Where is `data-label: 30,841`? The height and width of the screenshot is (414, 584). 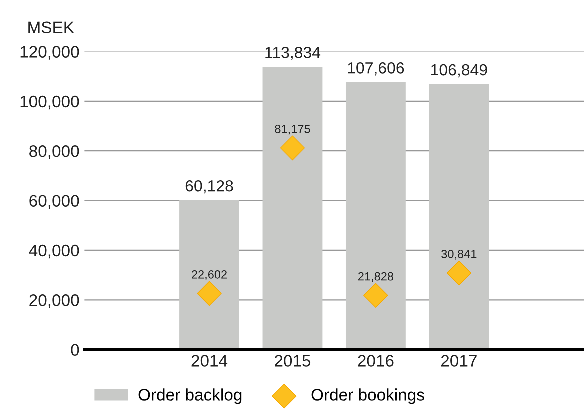 data-label: 30,841 is located at coordinates (459, 255).